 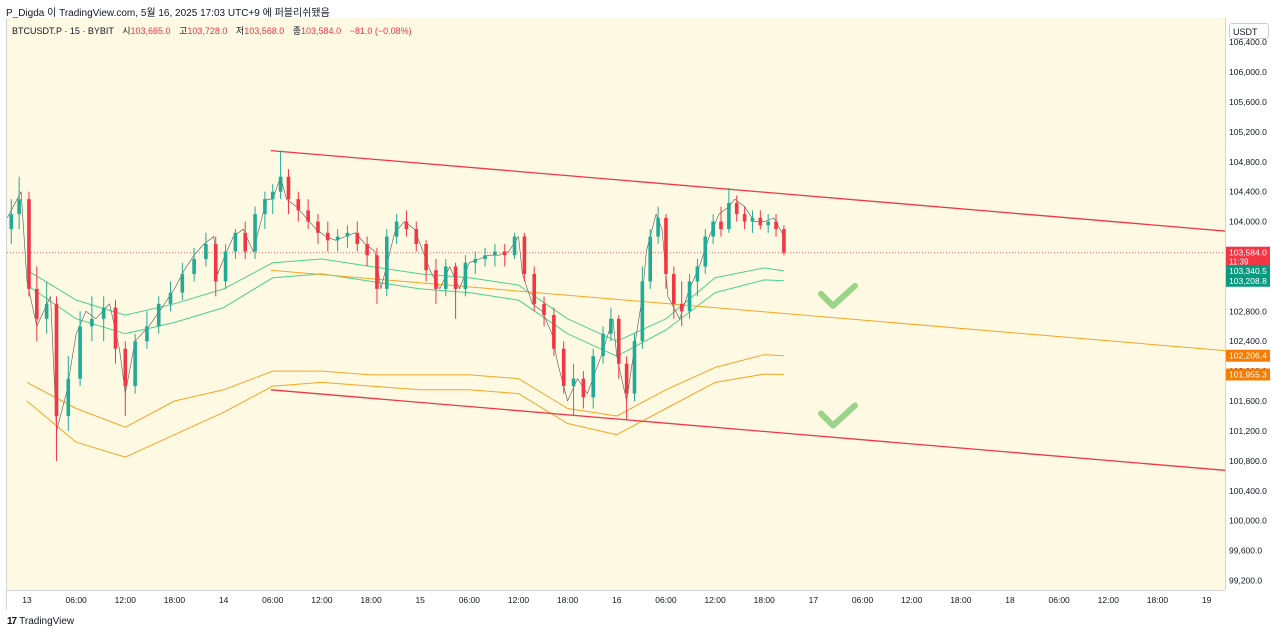 What do you see at coordinates (405, 391) in the screenshot?
I see `orange-band-upper` at bounding box center [405, 391].